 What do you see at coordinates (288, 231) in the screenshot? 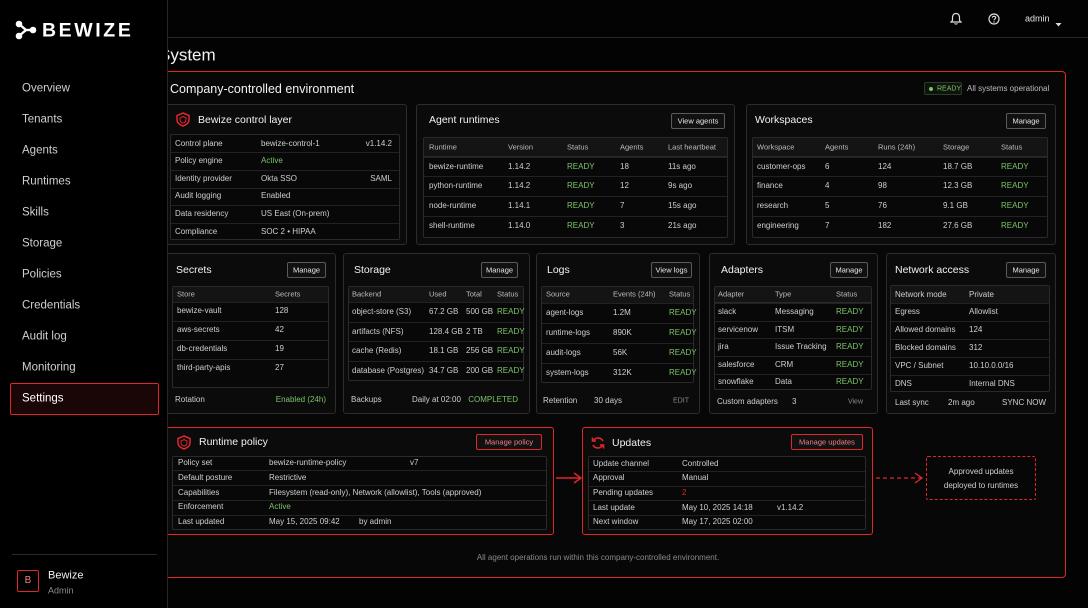
I see `table-cell: SOC 2 • HIPAA` at bounding box center [288, 231].